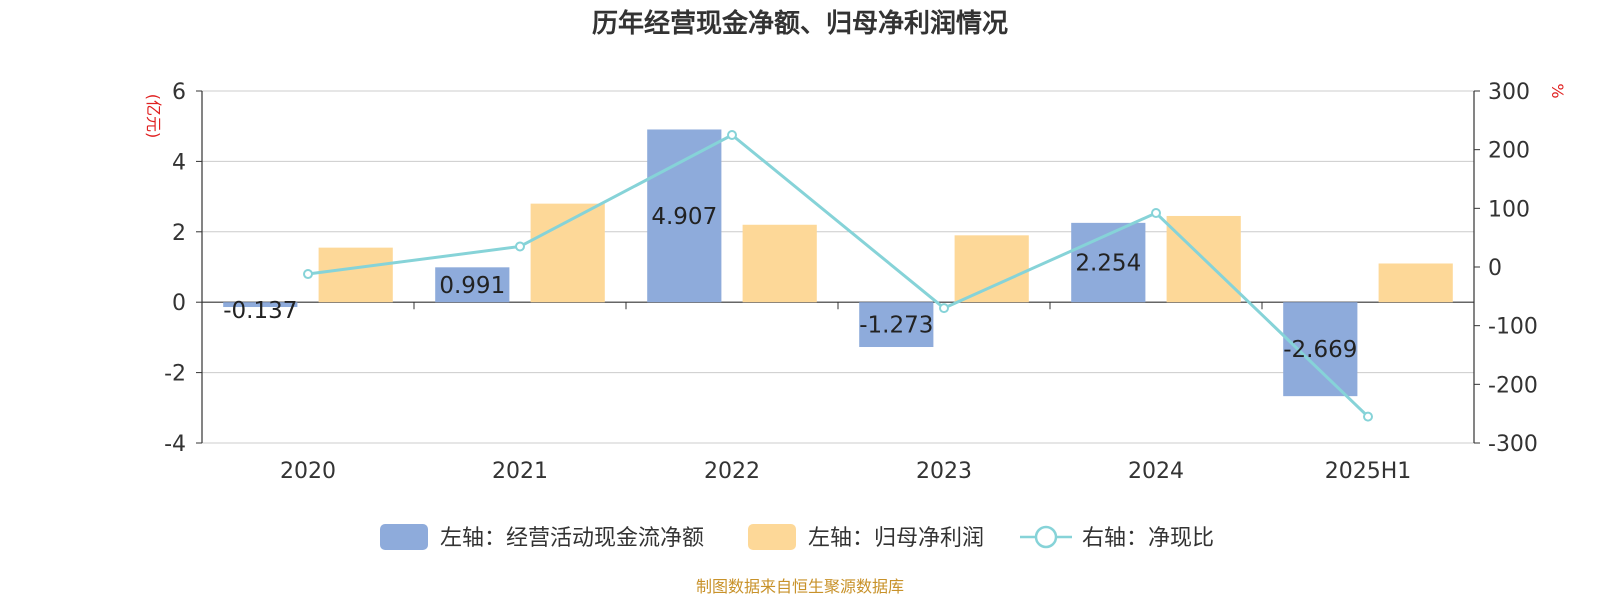 This screenshot has width=1600, height=600. I want to click on x-axis-tick-label: 2022, so click(732, 471).